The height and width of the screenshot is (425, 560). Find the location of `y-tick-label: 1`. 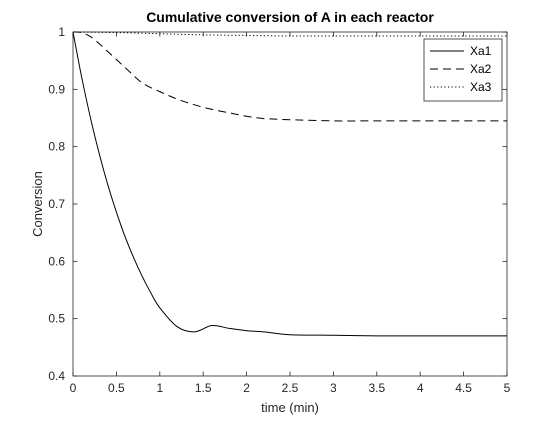

y-tick-label: 1 is located at coordinates (61, 32).